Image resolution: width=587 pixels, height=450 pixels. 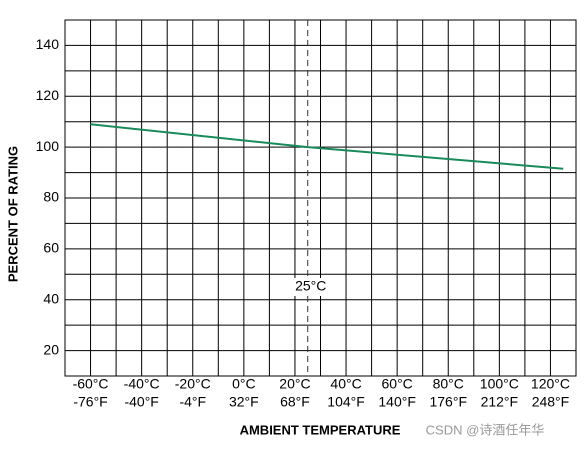 I want to click on y-tick-label: 40, so click(x=51, y=298).